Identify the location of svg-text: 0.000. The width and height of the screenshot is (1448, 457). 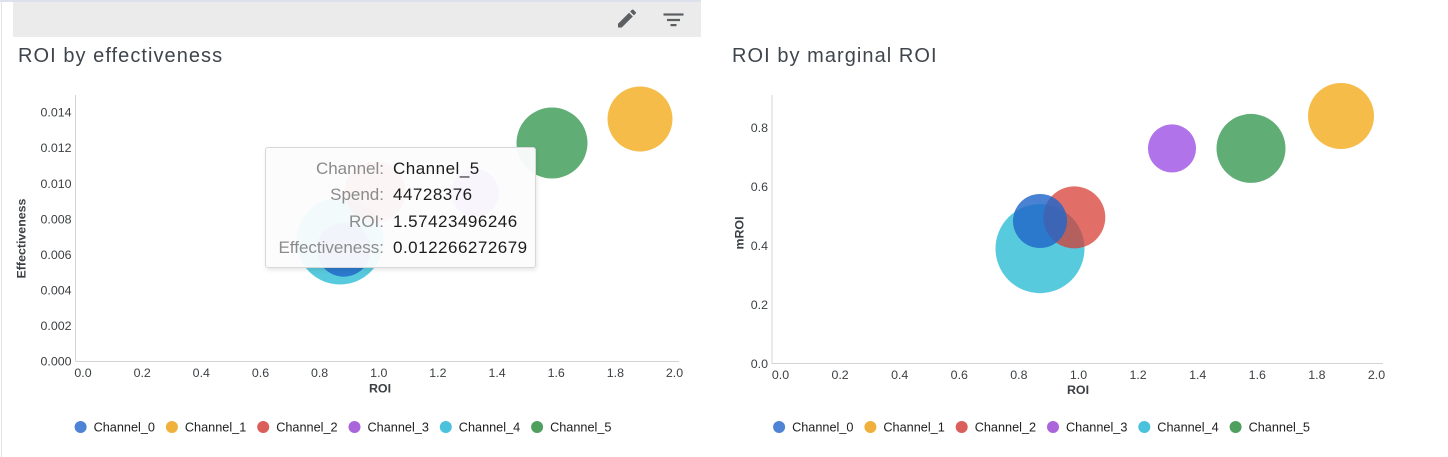
(55, 361).